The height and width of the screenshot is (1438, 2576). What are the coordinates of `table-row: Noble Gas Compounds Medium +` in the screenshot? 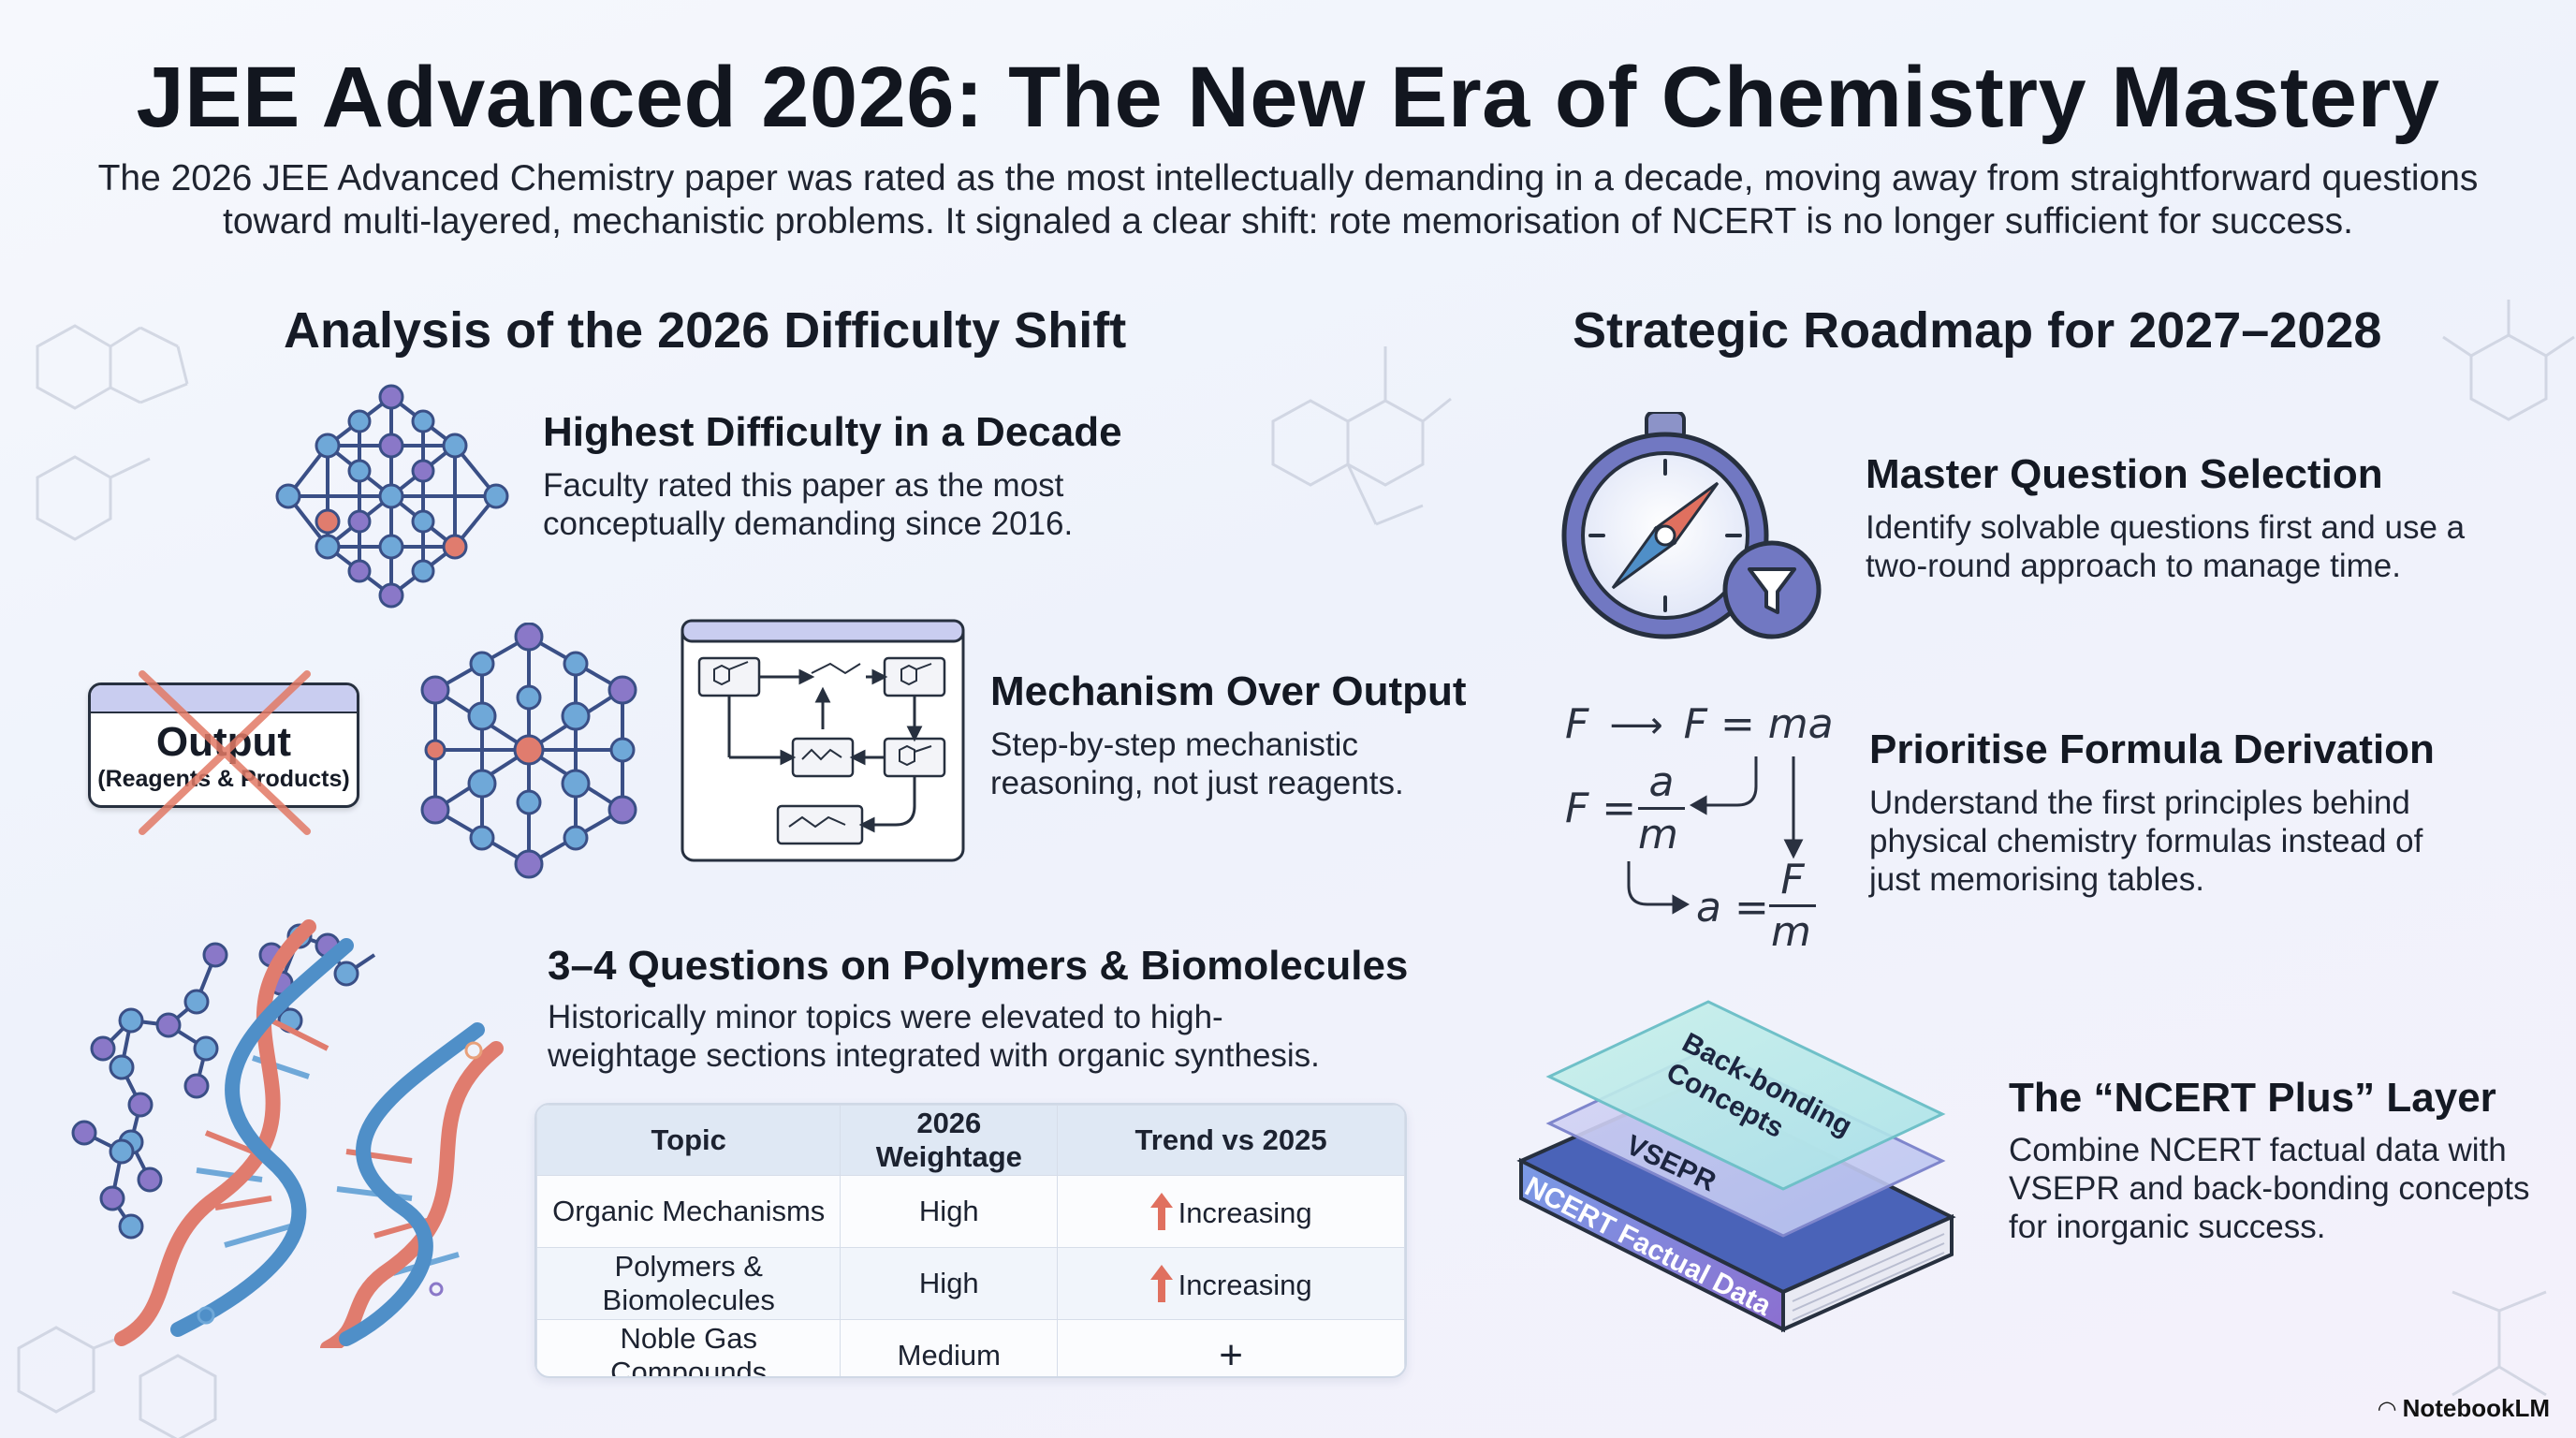 It's located at (970, 1347).